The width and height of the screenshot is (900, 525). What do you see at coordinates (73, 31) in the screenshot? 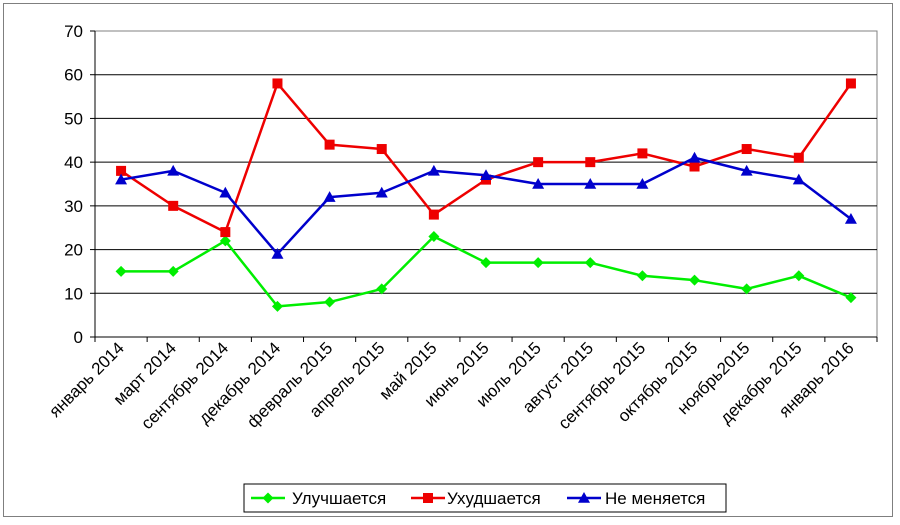
I see `y-tick-label: 70` at bounding box center [73, 31].